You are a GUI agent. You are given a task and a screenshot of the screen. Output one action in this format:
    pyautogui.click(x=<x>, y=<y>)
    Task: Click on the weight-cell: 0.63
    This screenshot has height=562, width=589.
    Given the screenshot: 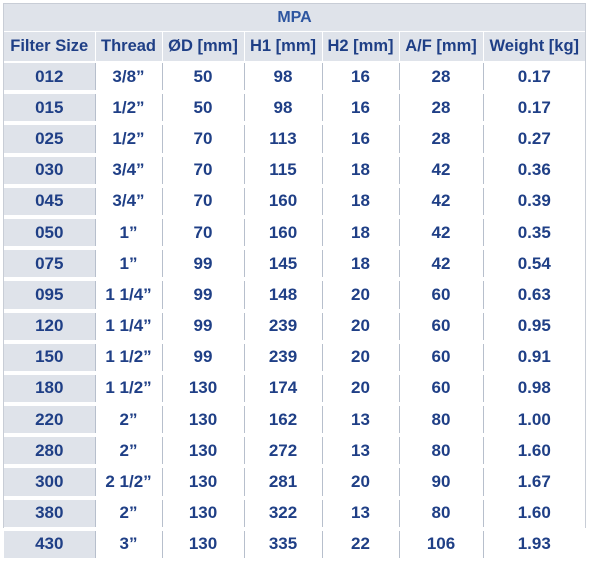 What is the action you would take?
    pyautogui.click(x=534, y=296)
    